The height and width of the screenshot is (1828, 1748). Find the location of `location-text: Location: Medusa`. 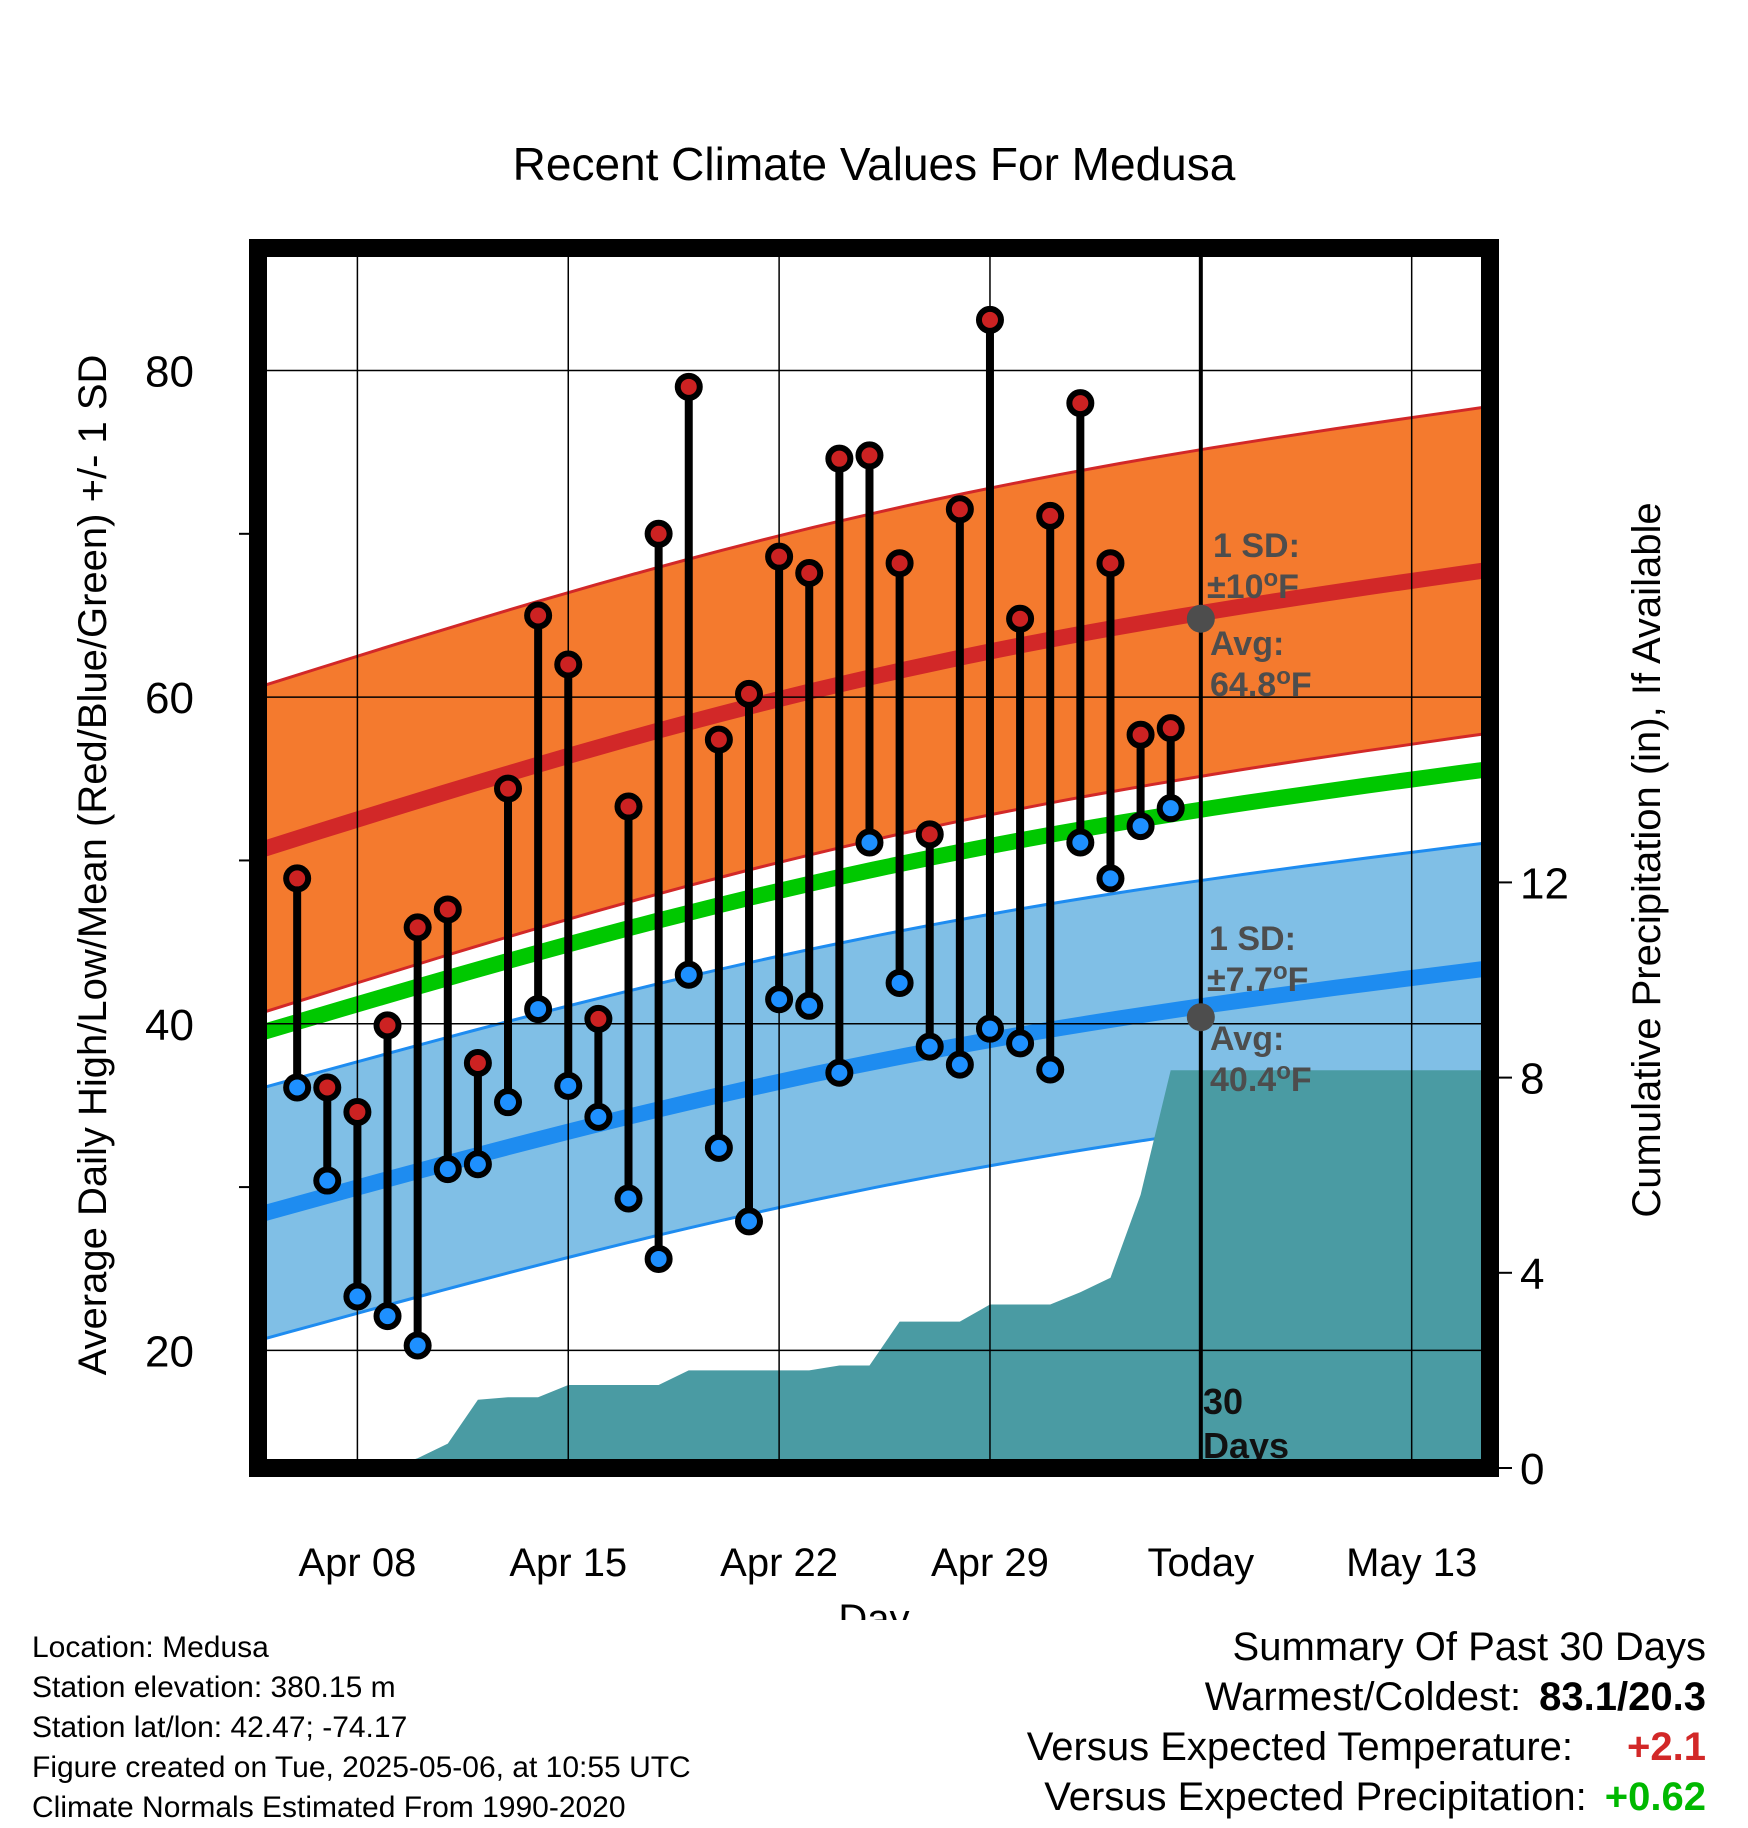

location-text: Location: Medusa is located at coordinates (150, 1647).